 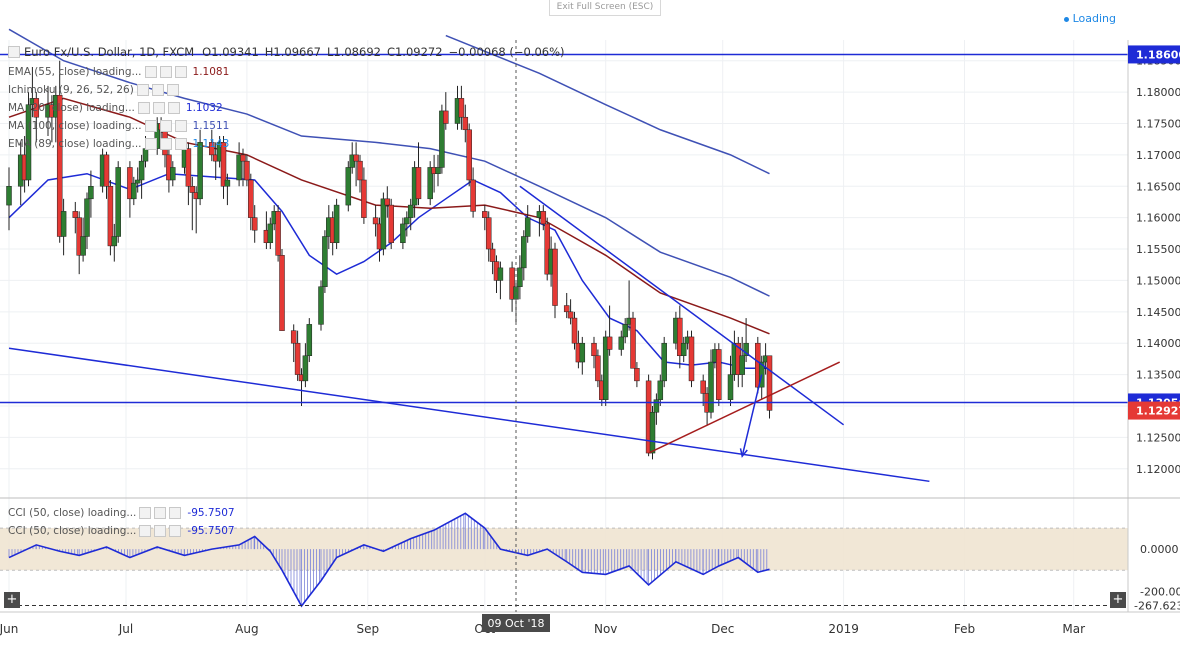 I want to click on indicator-row-ema55: EMA (55, close) loading... 1.1081, so click(x=118, y=72).